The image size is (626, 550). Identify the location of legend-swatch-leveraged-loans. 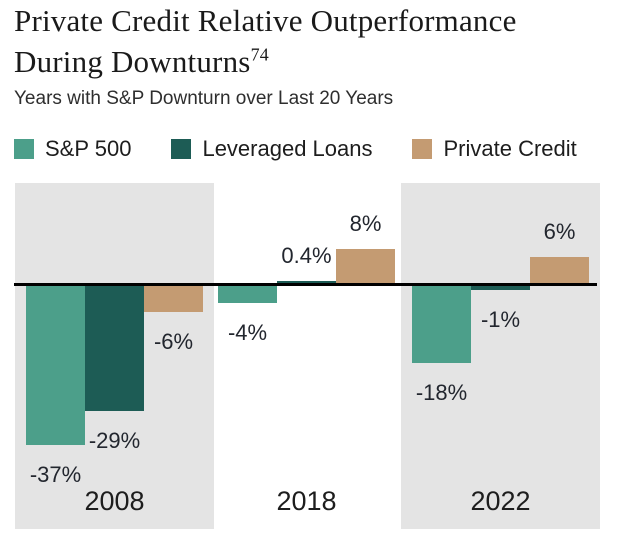
(181, 149).